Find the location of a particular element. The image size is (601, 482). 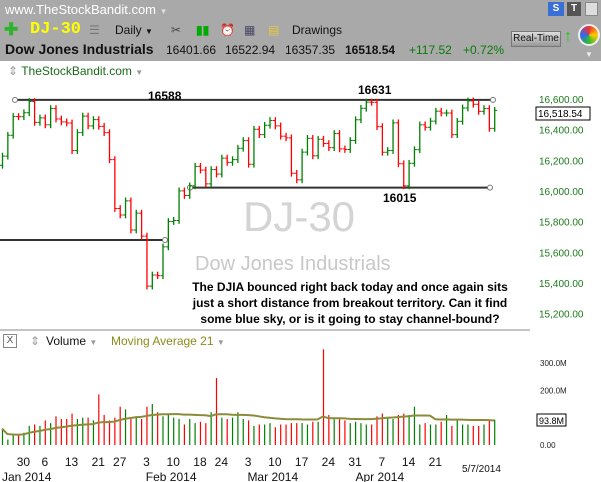

watermark-symbol: DJ-30 is located at coordinates (299, 216).